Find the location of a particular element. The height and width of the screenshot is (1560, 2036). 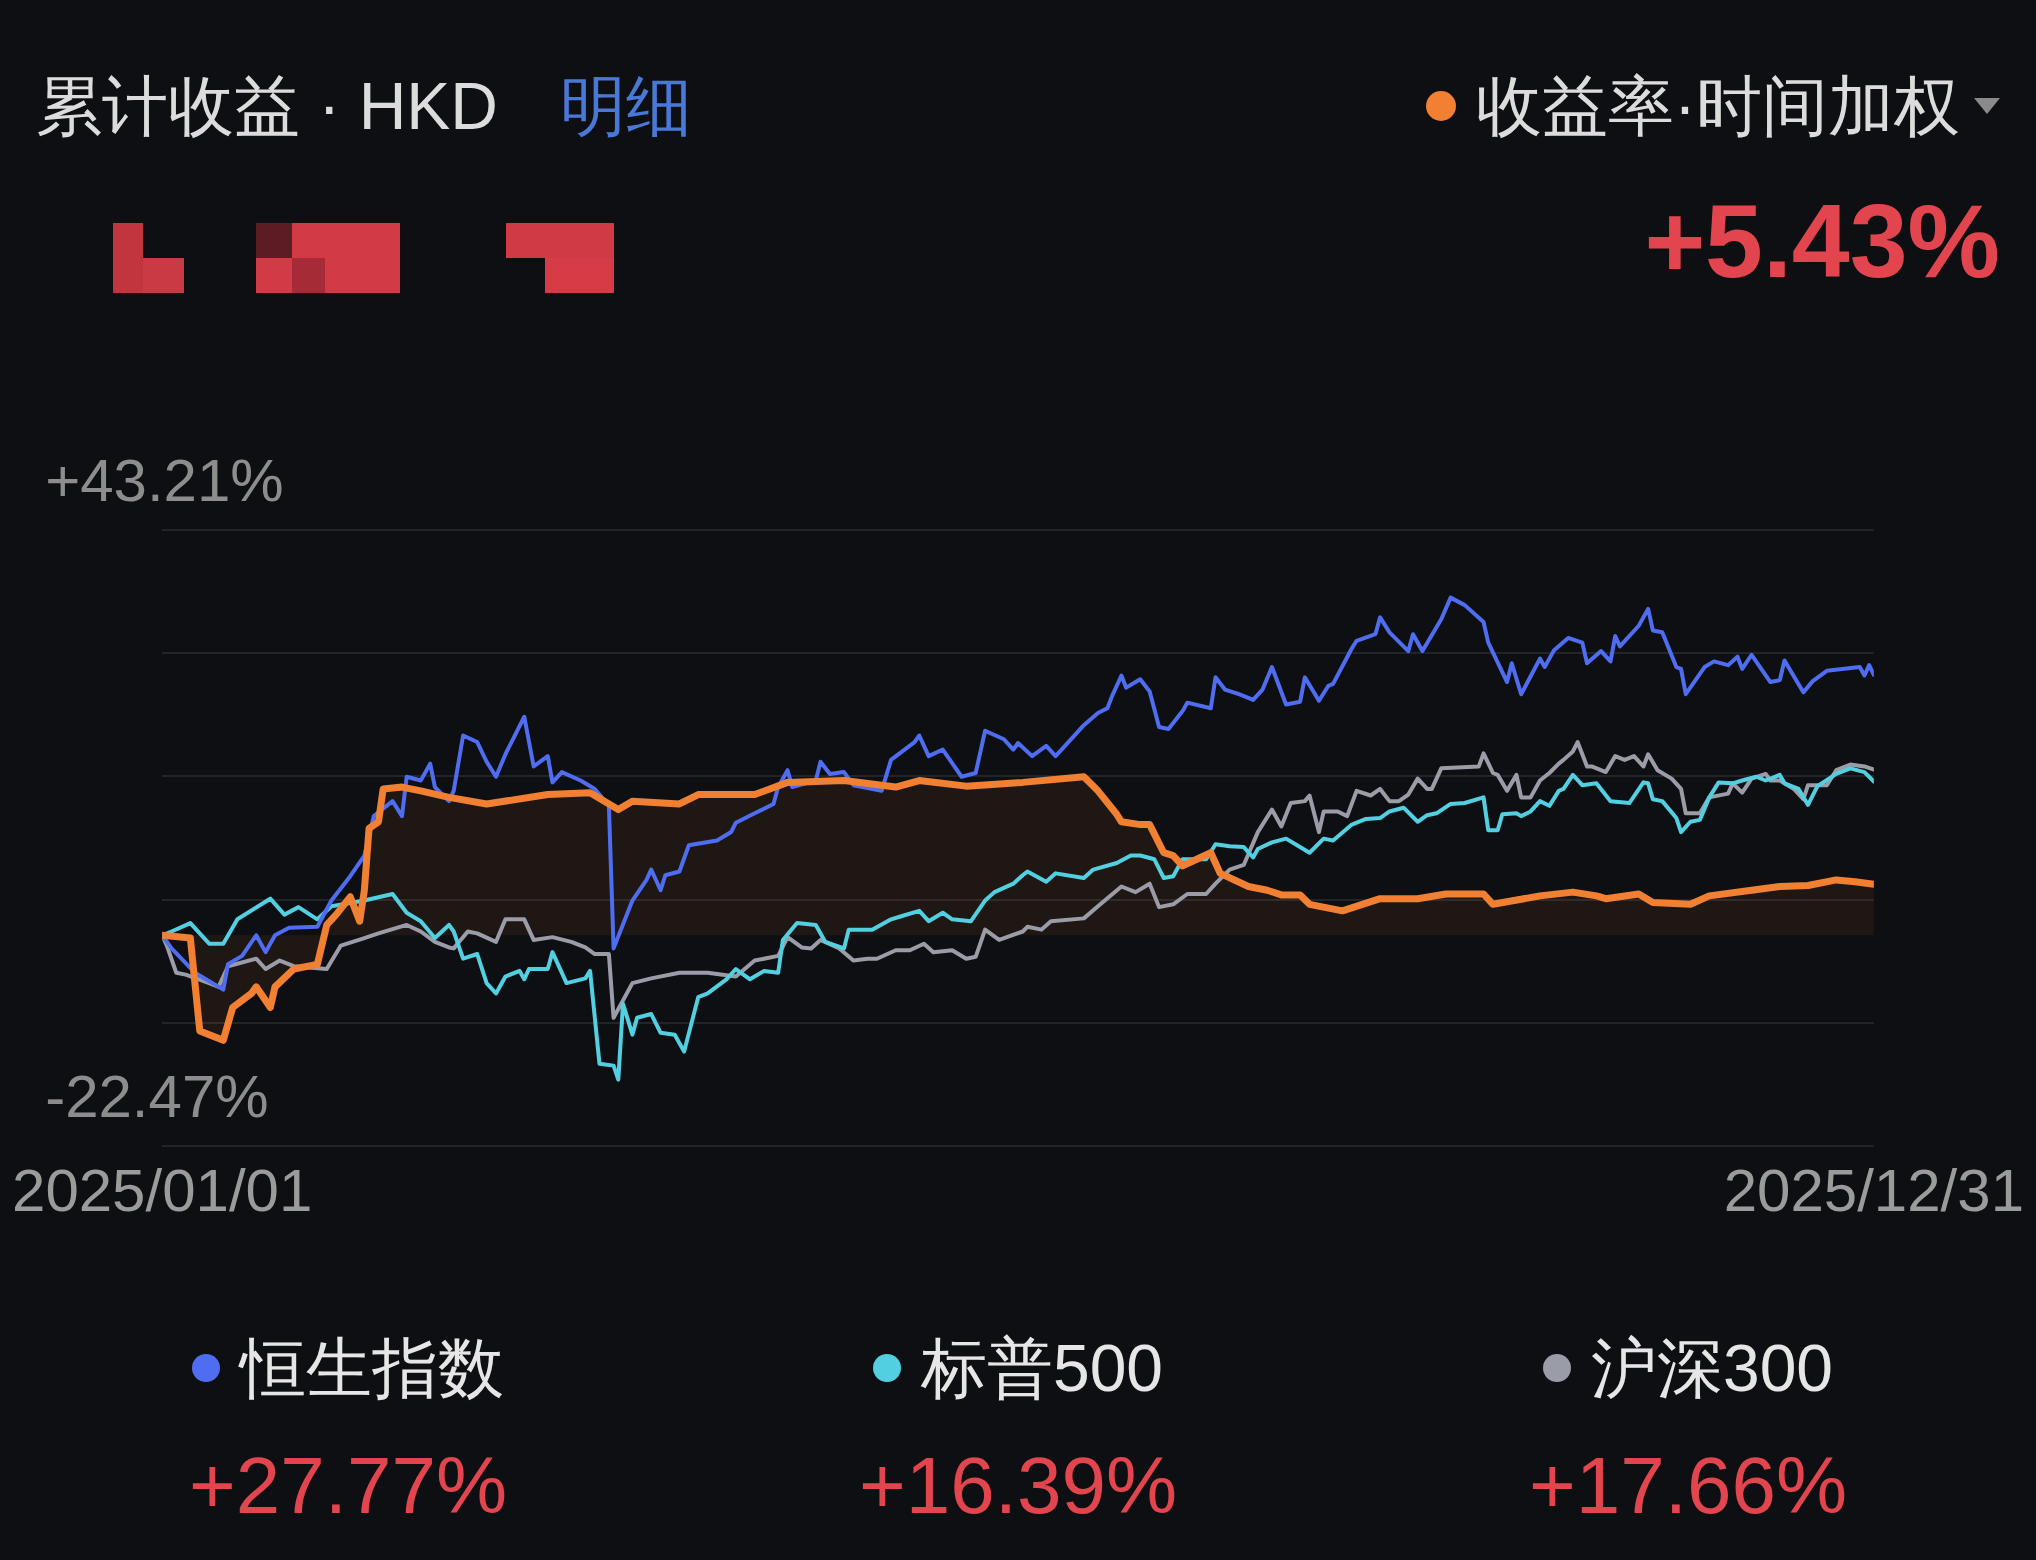

chart-title: 累计收益 · HKD is located at coordinates (267, 106).